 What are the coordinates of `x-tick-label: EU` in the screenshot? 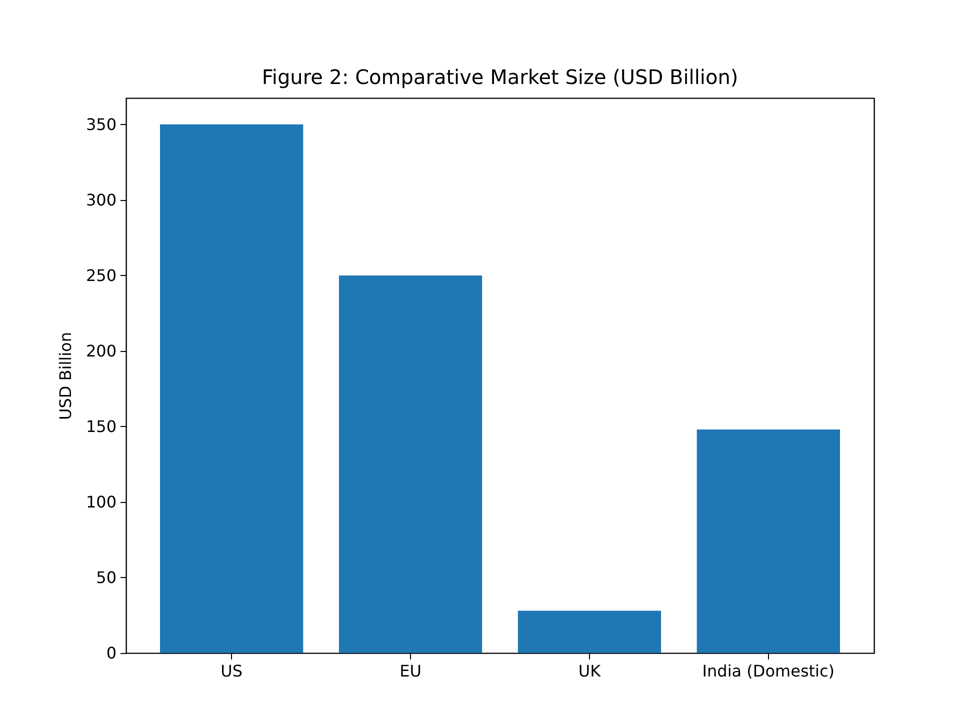 It's located at (411, 671).